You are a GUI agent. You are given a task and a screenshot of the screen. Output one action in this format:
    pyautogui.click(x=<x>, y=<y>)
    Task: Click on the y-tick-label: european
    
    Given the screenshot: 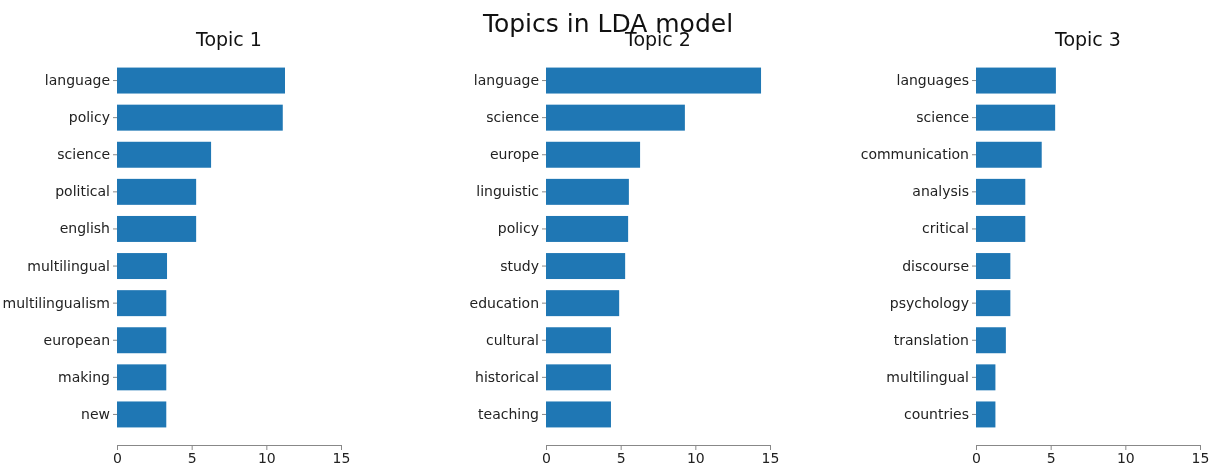 What is the action you would take?
    pyautogui.click(x=76, y=339)
    